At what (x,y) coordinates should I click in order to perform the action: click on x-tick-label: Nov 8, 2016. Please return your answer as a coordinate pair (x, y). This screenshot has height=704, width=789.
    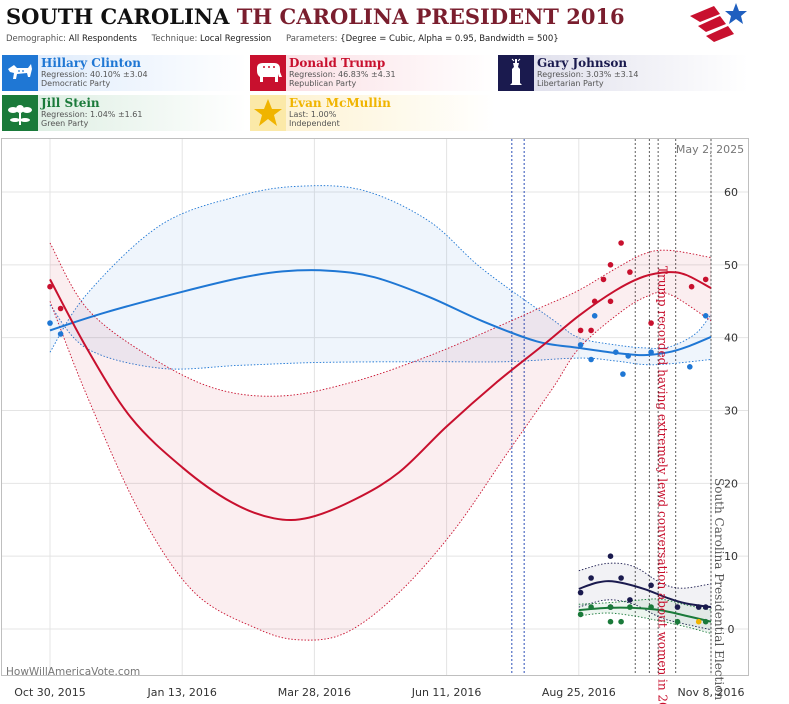
    Looking at the image, I should click on (711, 692).